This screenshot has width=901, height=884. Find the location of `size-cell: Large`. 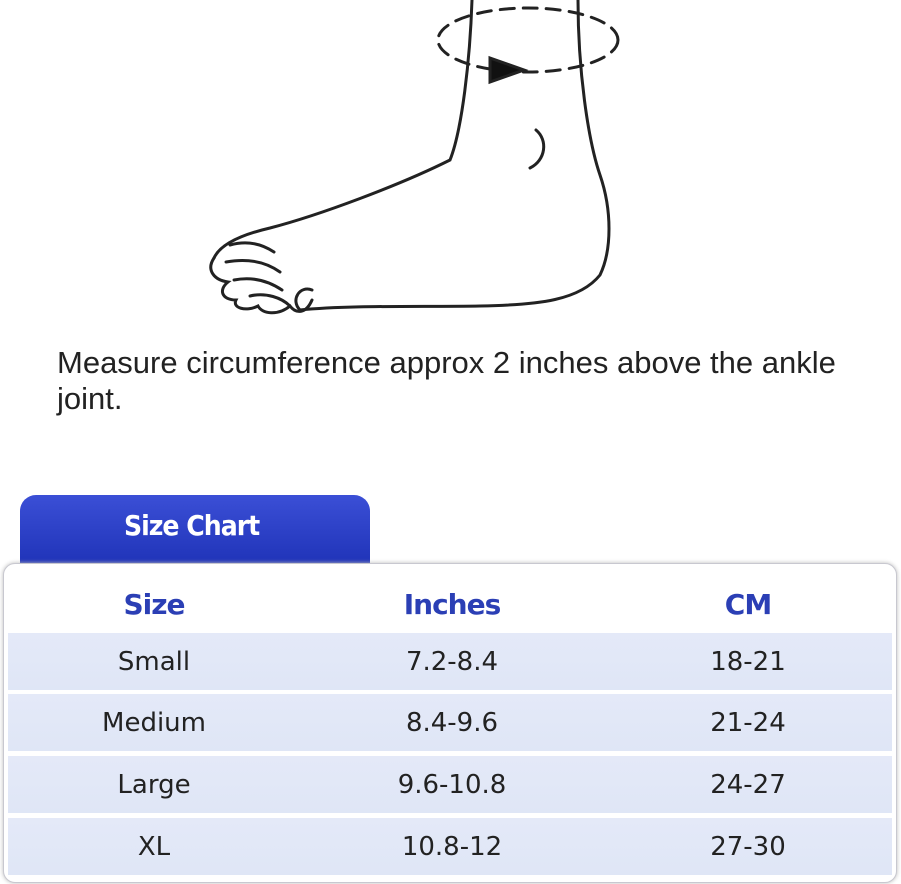

size-cell: Large is located at coordinates (154, 784).